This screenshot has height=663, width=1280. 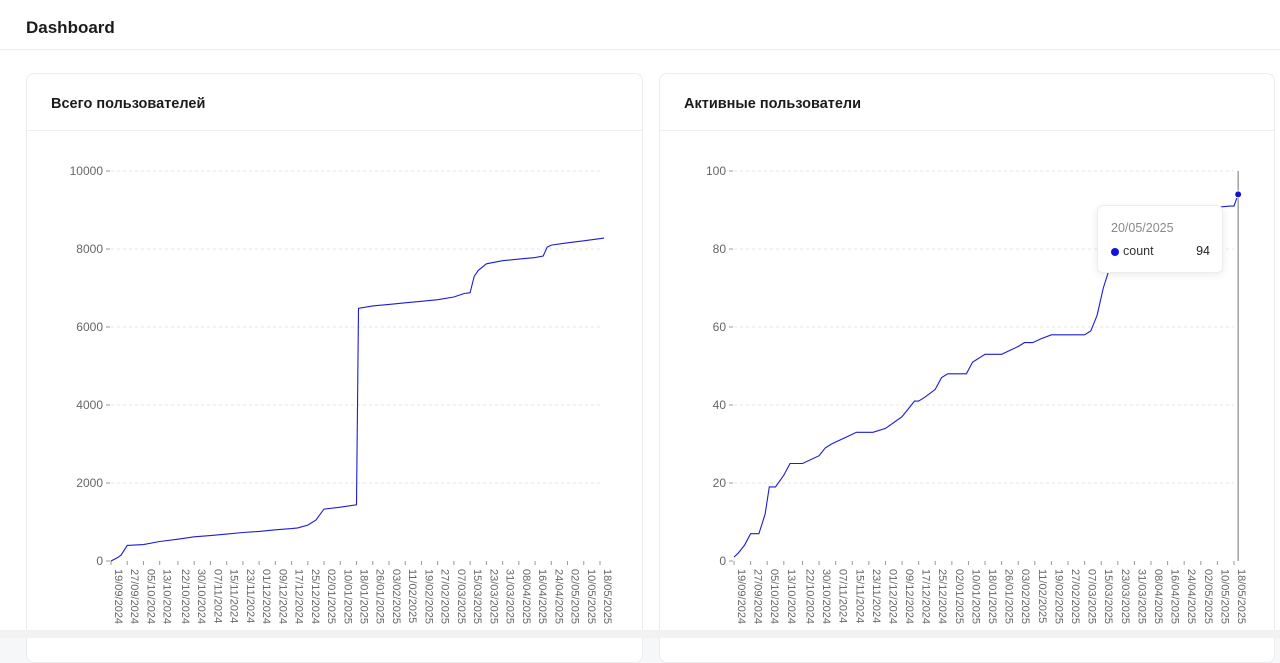 I want to click on active-users-card-header: Активные пользователи, so click(x=967, y=102).